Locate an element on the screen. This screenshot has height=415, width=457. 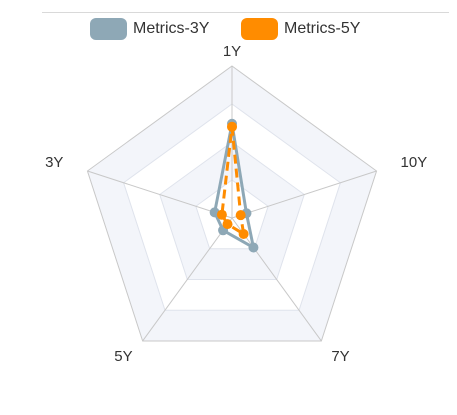
legend-swatch-metrics-5y is located at coordinates (259, 29).